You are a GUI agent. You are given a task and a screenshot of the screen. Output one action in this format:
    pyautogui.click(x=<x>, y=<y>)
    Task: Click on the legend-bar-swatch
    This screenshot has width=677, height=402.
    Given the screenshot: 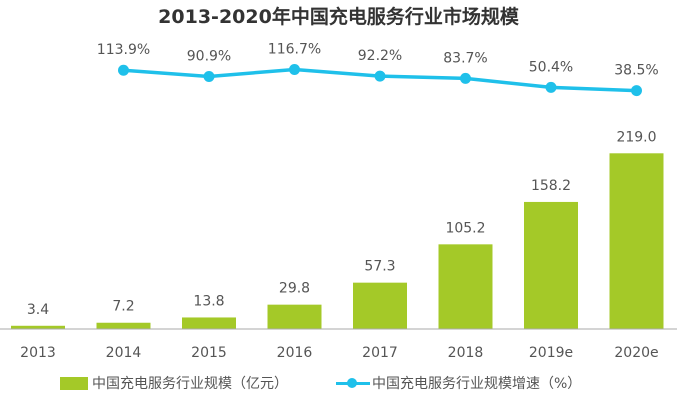 What is the action you would take?
    pyautogui.click(x=74, y=383)
    